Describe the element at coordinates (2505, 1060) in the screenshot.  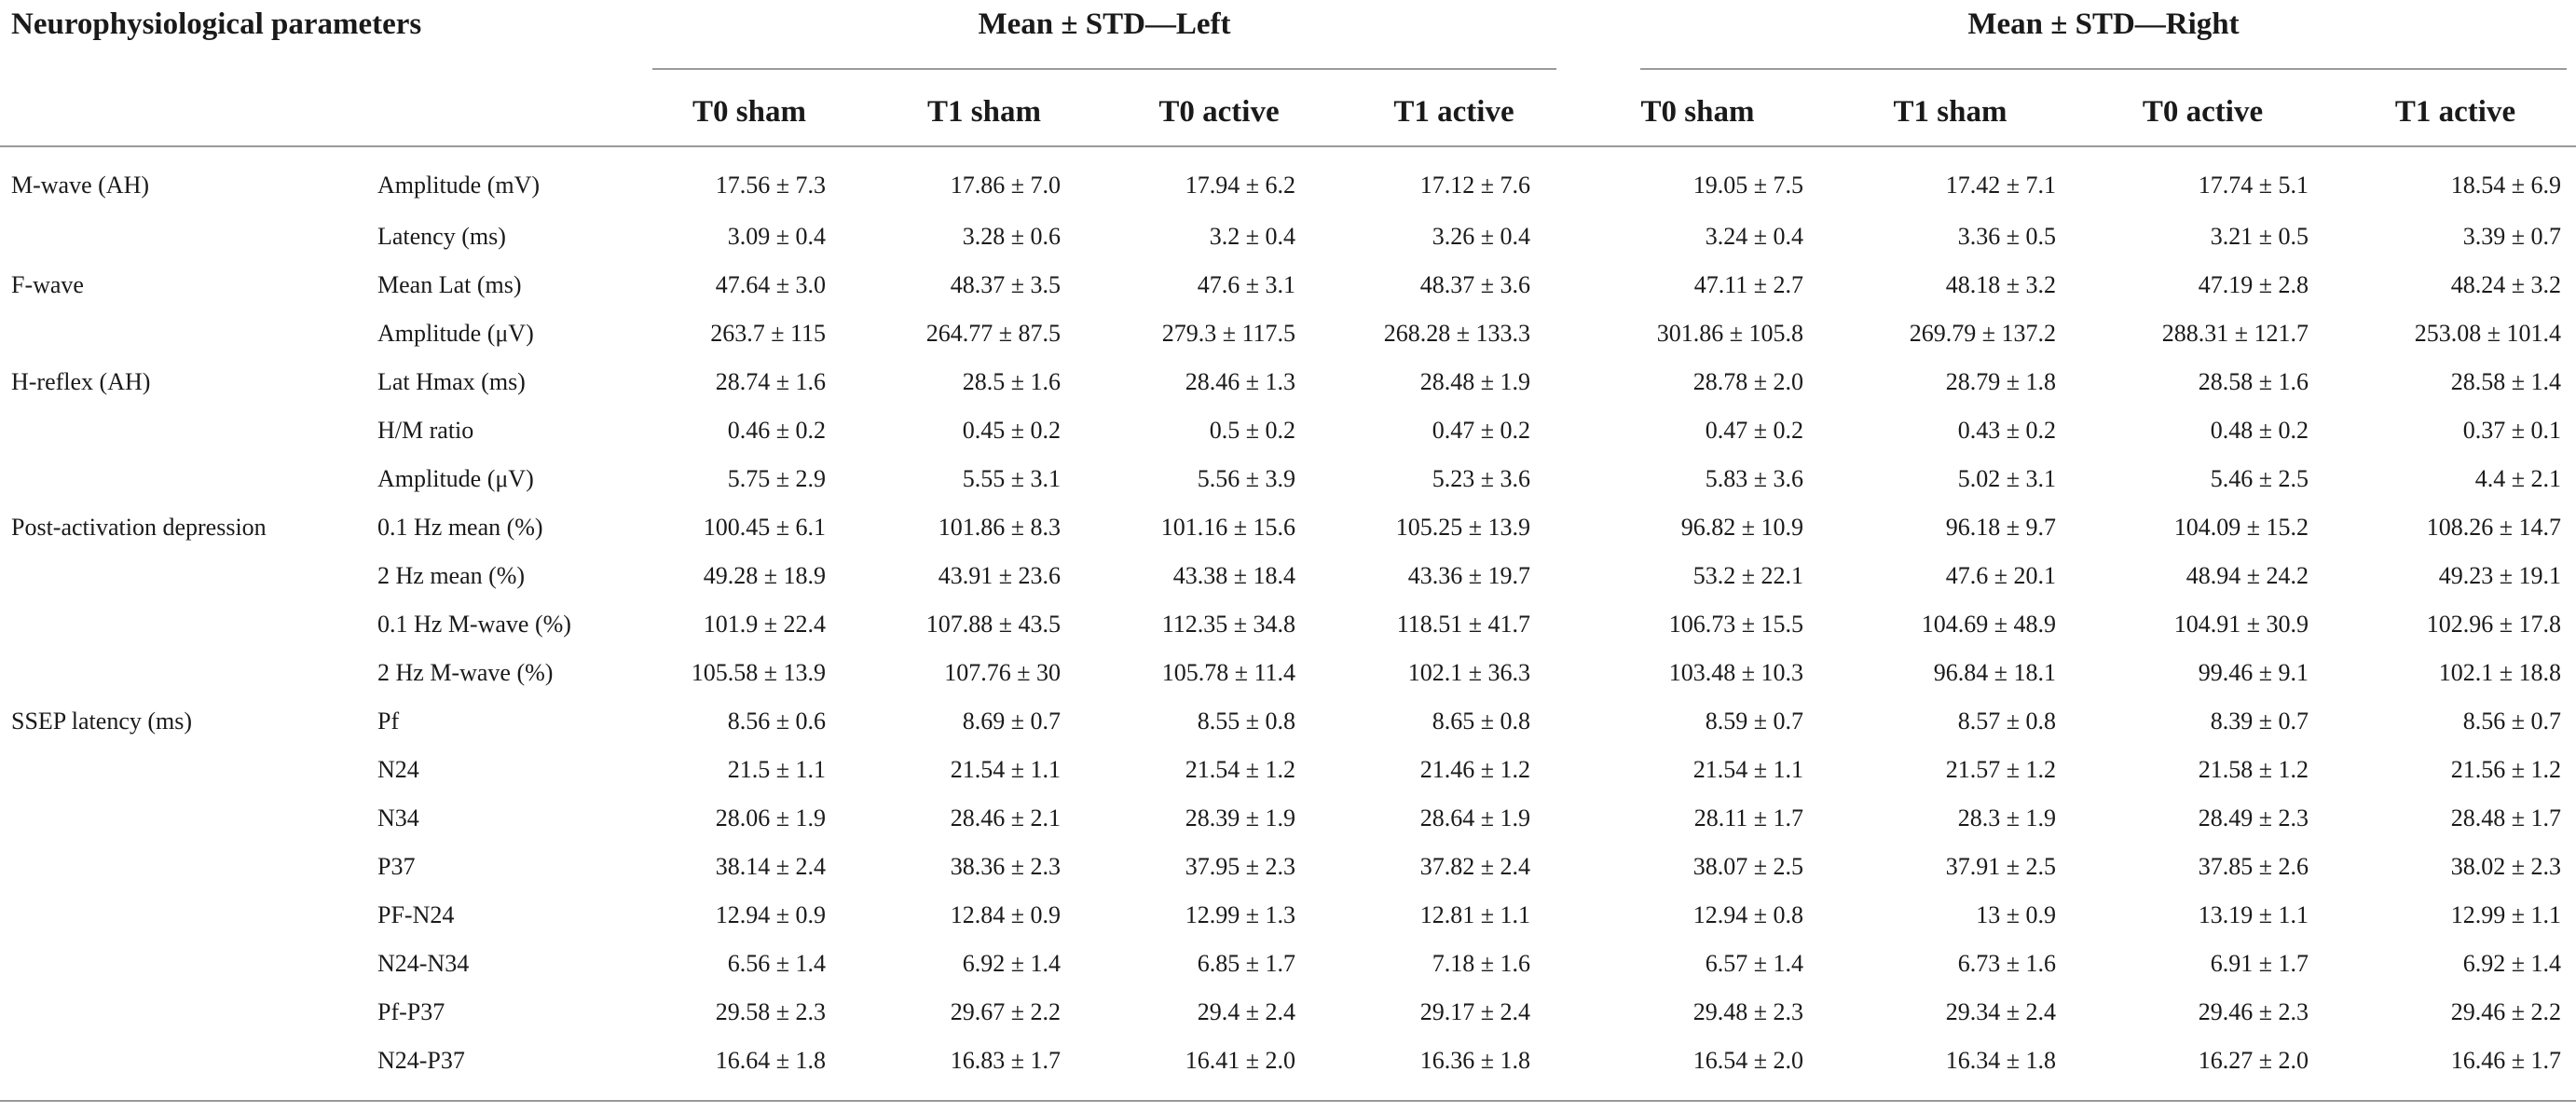
I see `table-cell-value: 16.46 ± 1.7` at that location.